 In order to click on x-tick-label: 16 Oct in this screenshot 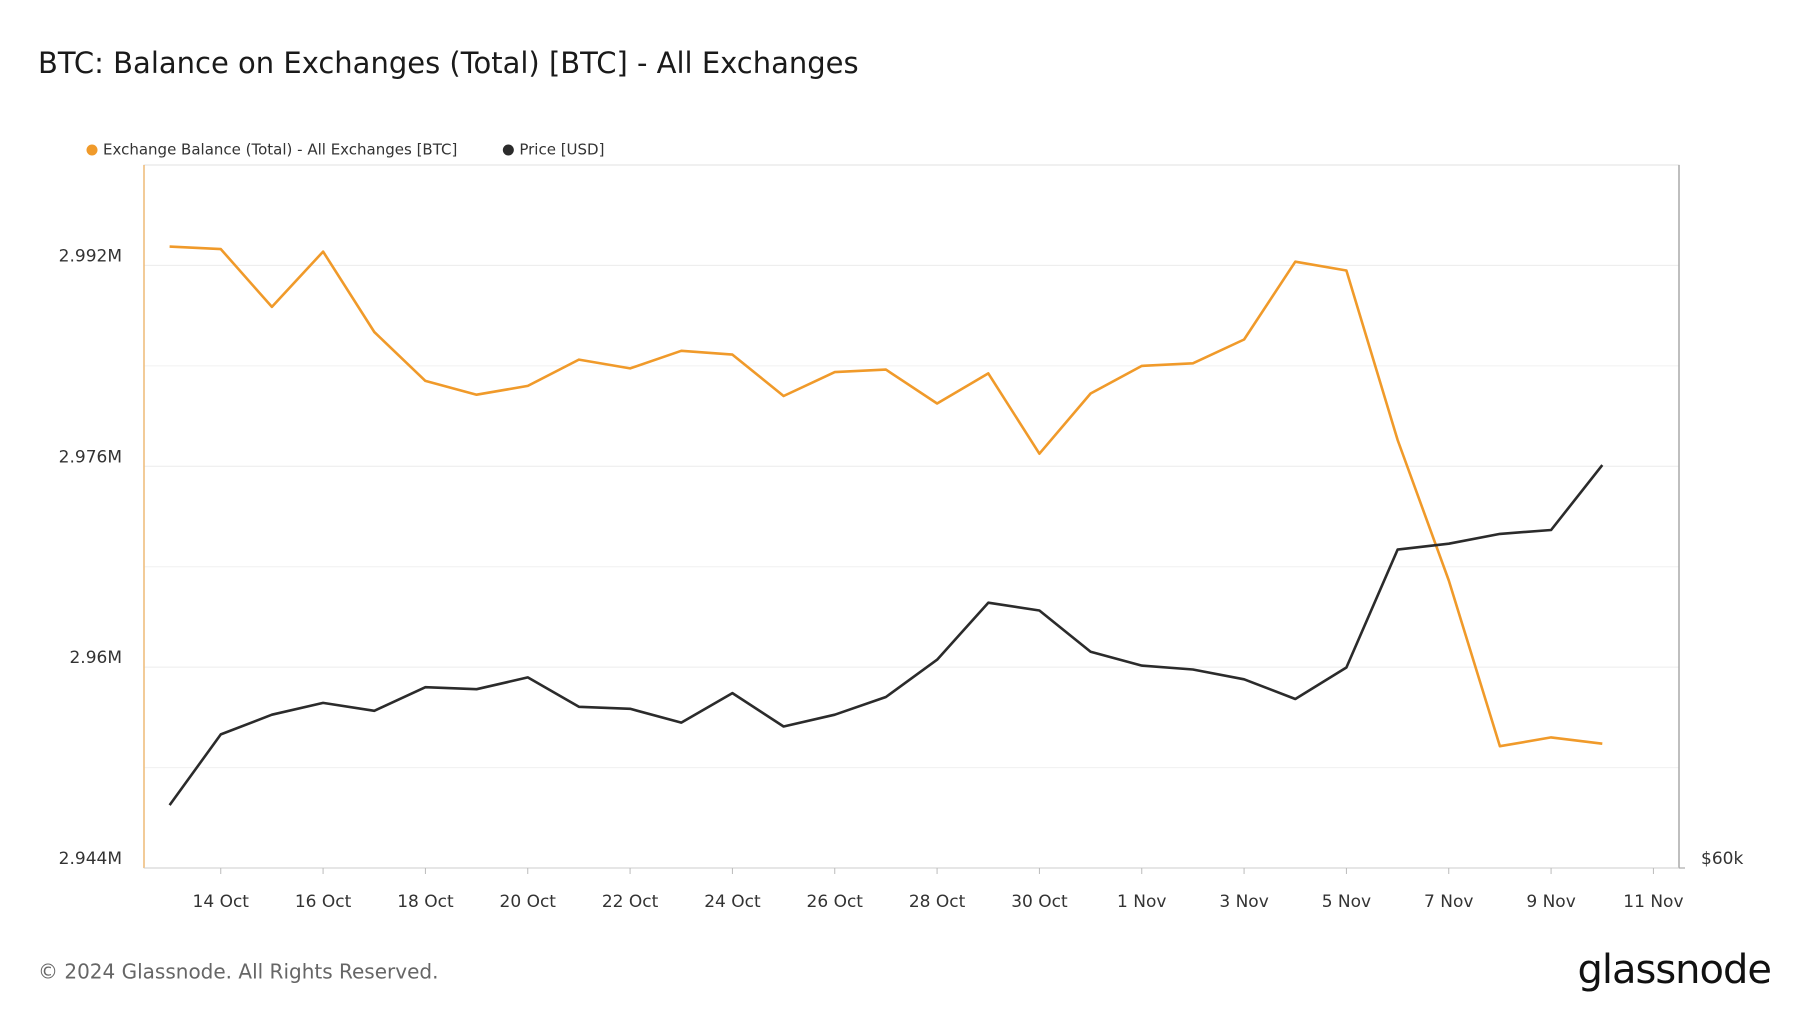, I will do `click(323, 902)`.